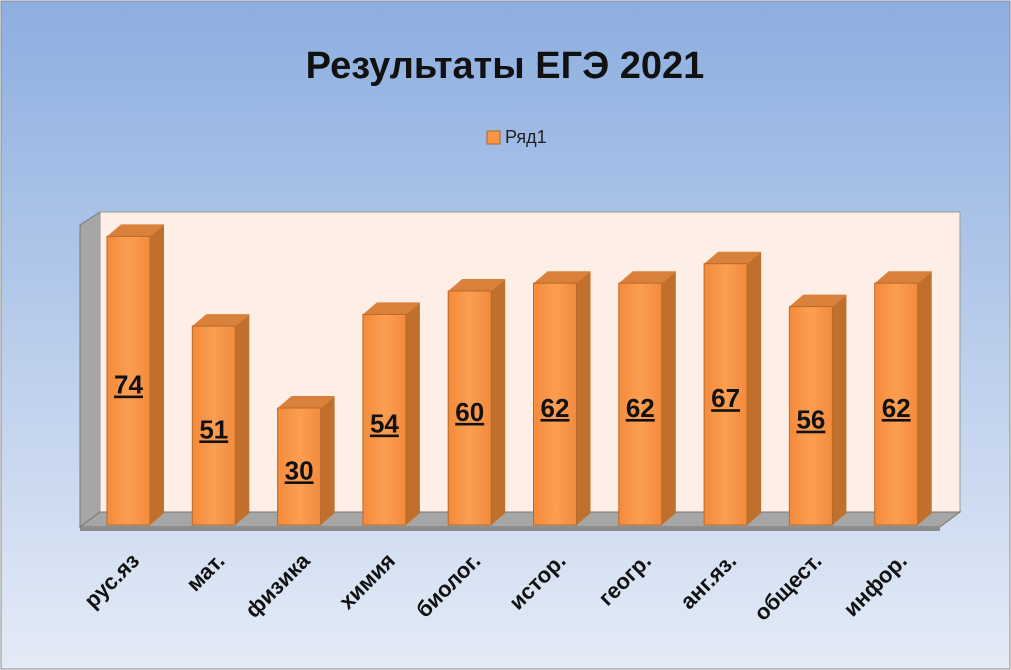 The height and width of the screenshot is (670, 1011). Describe the element at coordinates (128, 385) in the screenshot. I see `value-label: 74` at that location.